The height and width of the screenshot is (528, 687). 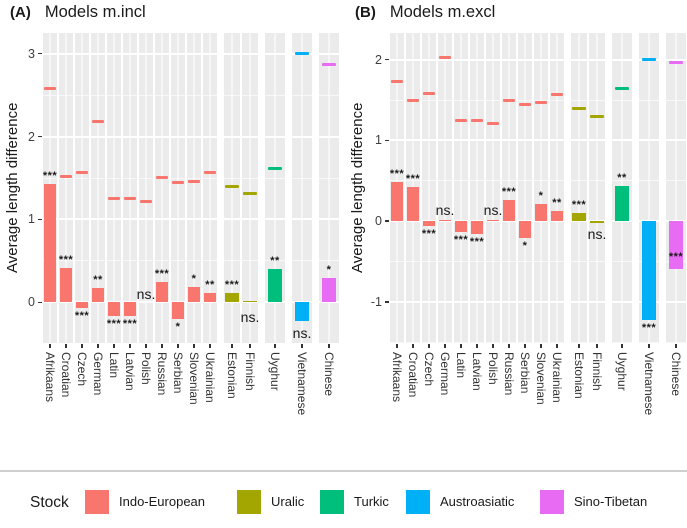 I want to click on legend-swatch-turkic, so click(x=332, y=502).